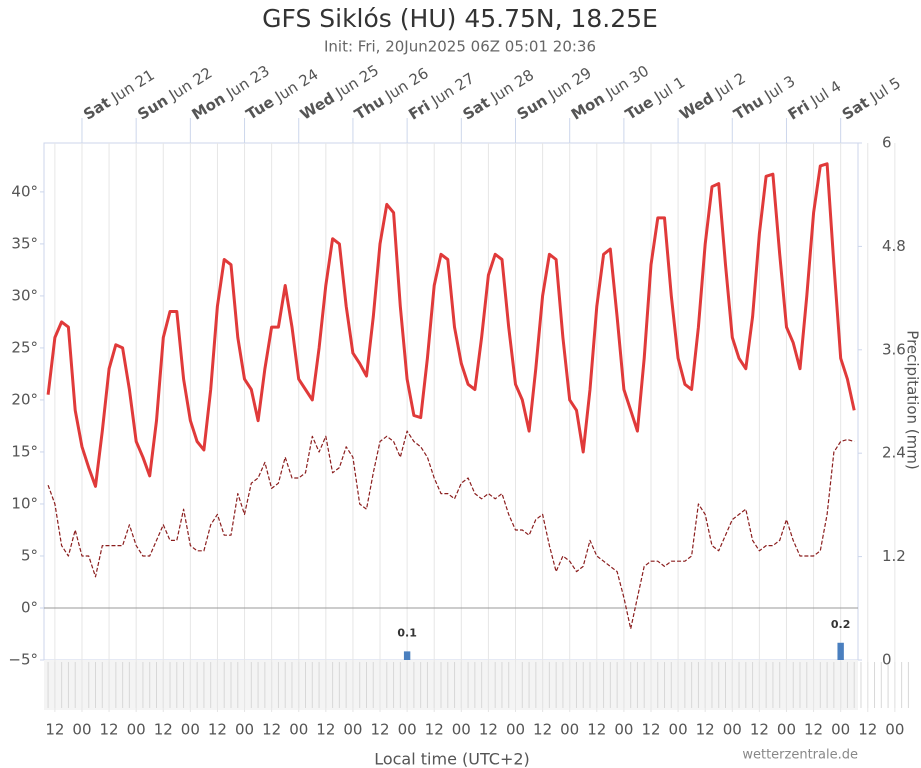 This screenshot has width=921, height=768. Describe the element at coordinates (894, 453) in the screenshot. I see `y2-tick-label: 2.4` at that location.